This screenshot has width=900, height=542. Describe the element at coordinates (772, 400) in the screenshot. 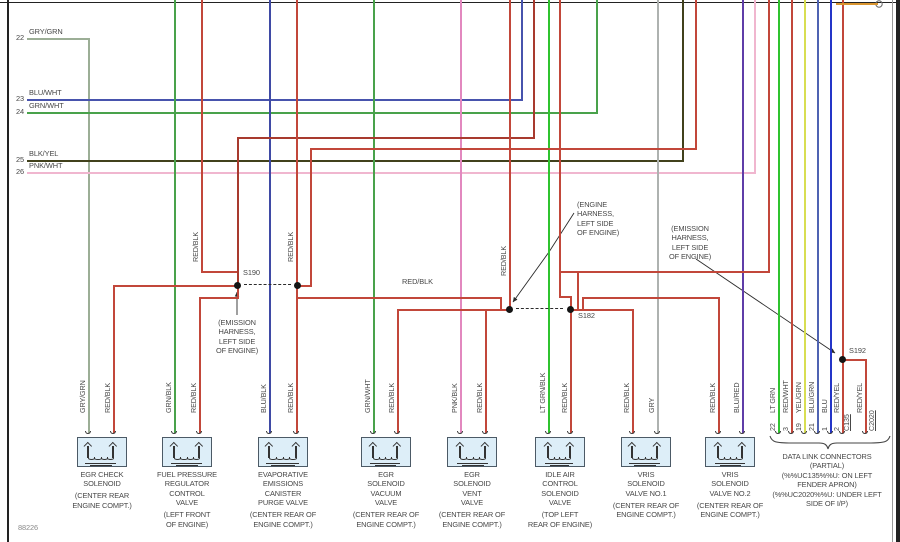

I see `dlc-wire-color-label: LT GRN` at that location.